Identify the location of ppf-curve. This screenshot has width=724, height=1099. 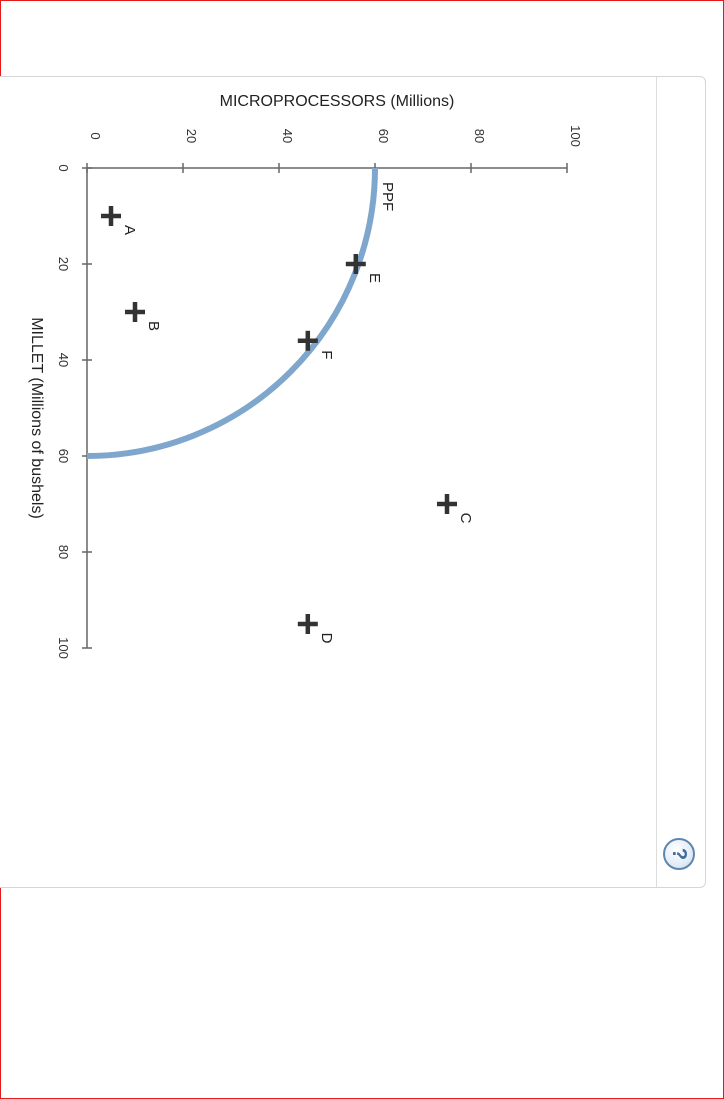
(232, 313).